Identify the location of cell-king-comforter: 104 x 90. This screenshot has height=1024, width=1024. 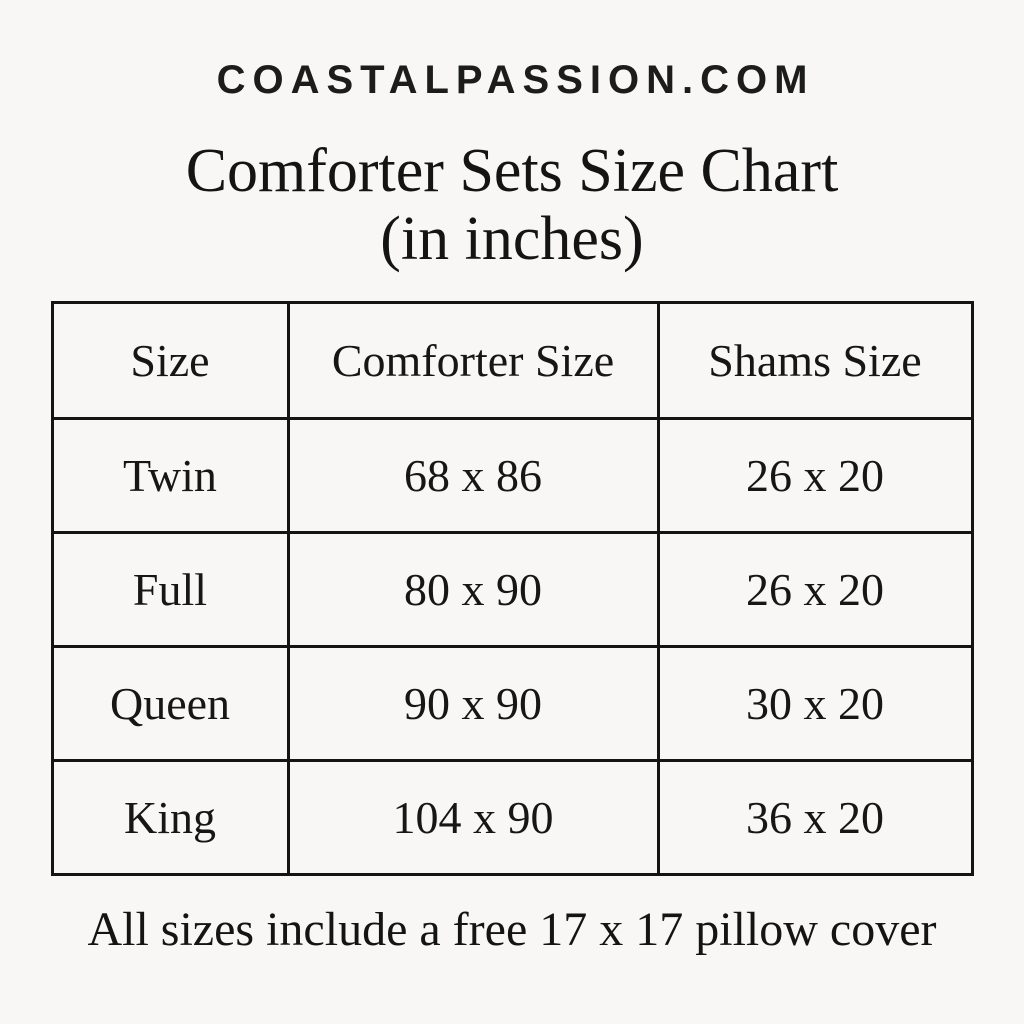
(473, 817).